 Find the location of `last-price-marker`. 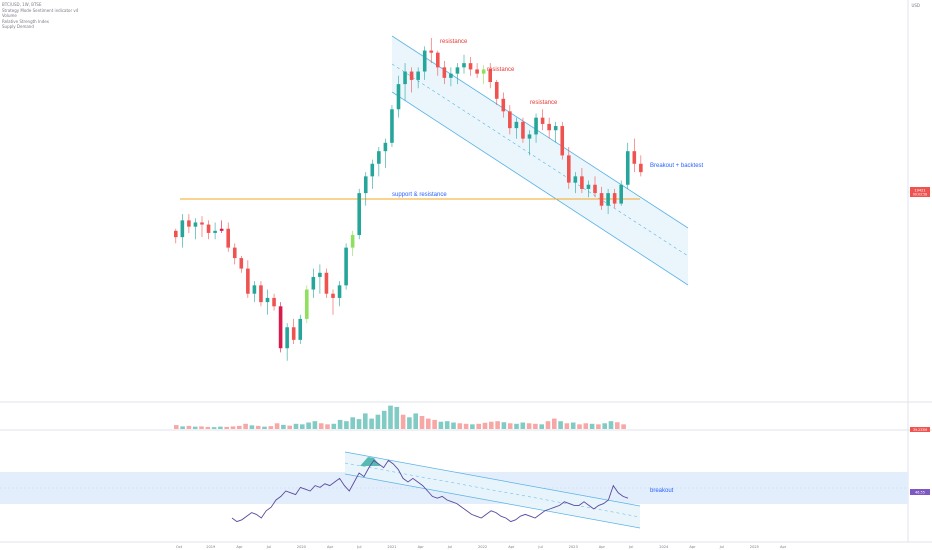

last-price-marker is located at coordinates (920, 192).